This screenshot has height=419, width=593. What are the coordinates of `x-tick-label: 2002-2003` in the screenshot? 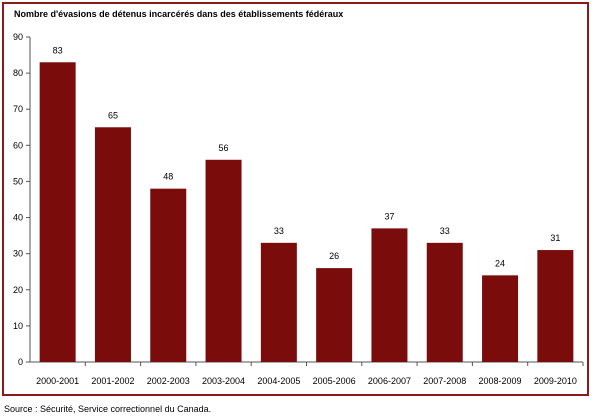 It's located at (168, 381).